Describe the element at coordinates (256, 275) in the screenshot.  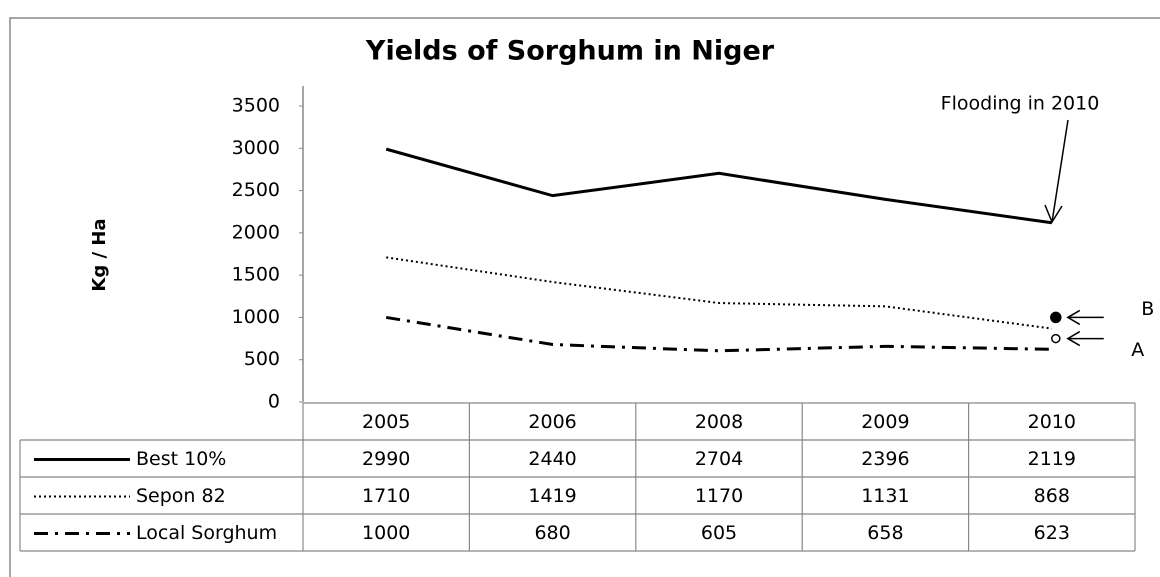
I see `y-tick-label: 1500` at that location.